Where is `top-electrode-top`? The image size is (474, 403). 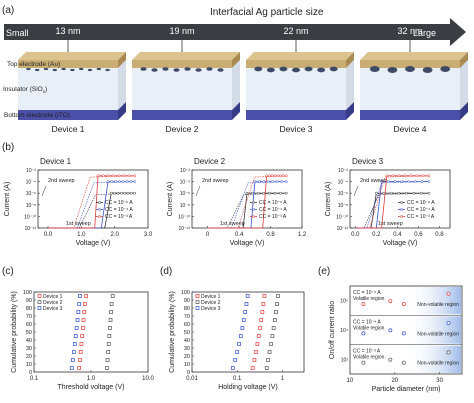 top-electrode-top is located at coordinates (186, 56).